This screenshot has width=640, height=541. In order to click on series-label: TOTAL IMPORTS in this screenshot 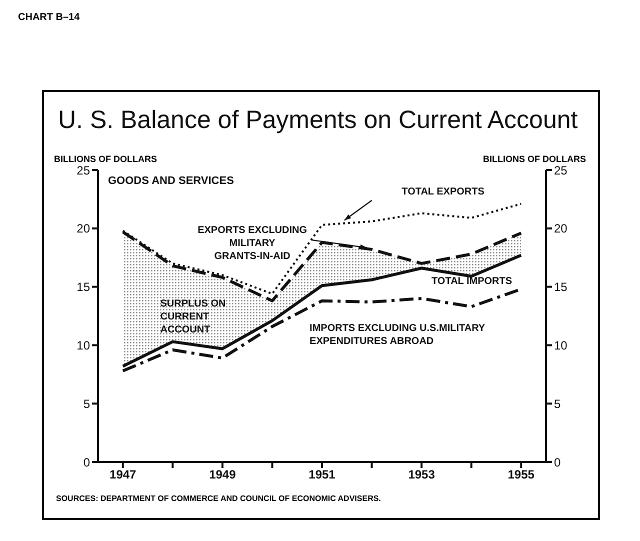, I will do `click(472, 281)`.